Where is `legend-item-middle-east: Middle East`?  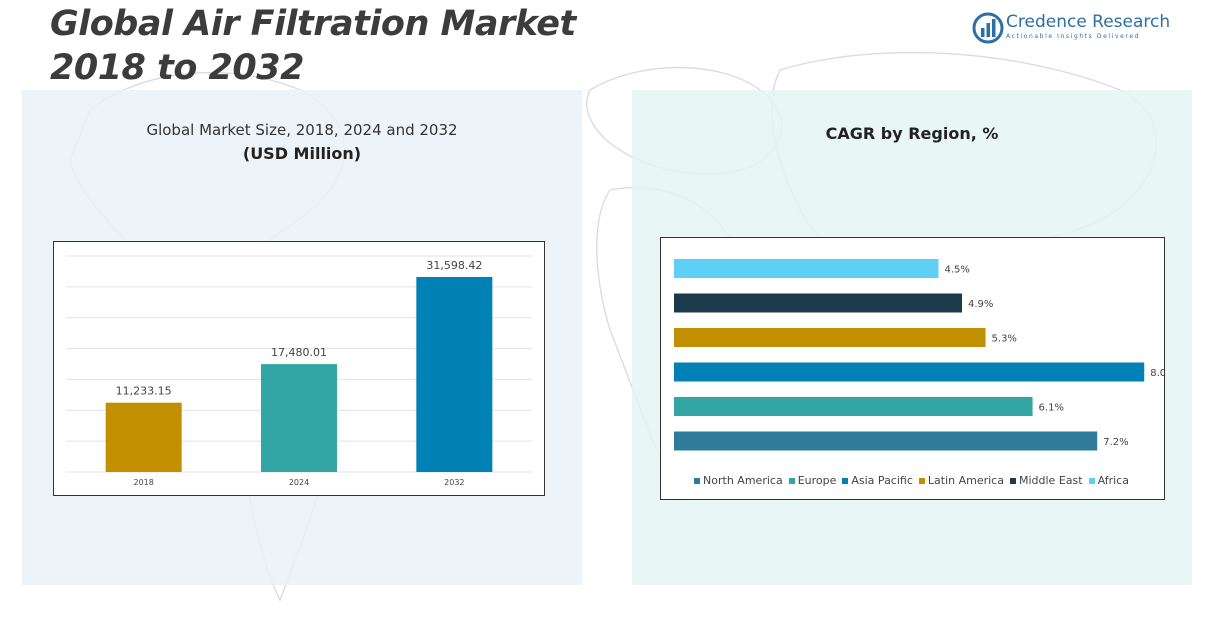
legend-item-middle-east: Middle East is located at coordinates (1046, 480).